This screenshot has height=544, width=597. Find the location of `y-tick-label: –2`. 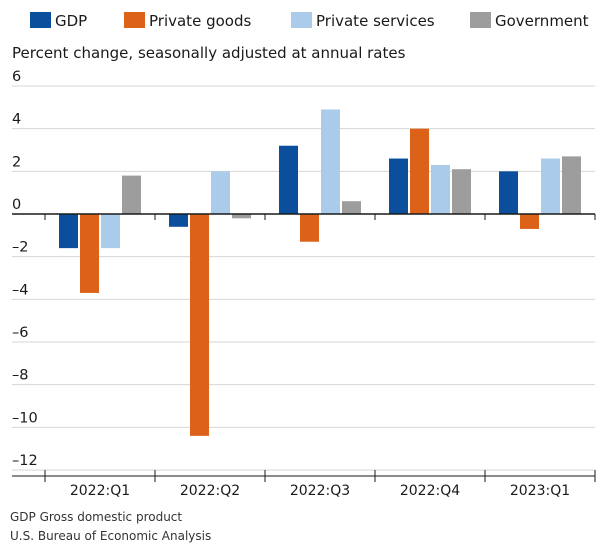

y-tick-label: –2 is located at coordinates (20, 248).